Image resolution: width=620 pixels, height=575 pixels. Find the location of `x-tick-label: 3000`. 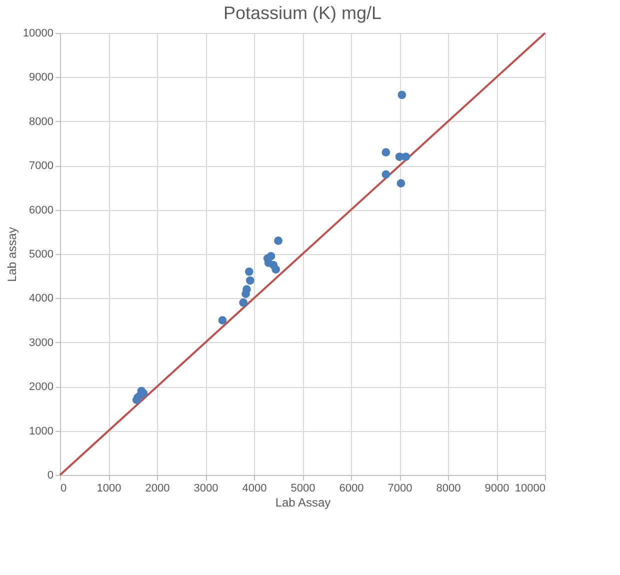

x-tick-label: 3000 is located at coordinates (206, 488).